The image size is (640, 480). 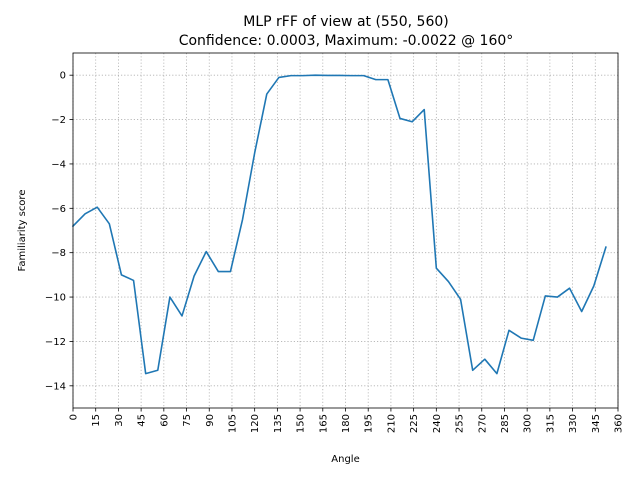 I want to click on y-tick-label: −6, so click(x=58, y=209).